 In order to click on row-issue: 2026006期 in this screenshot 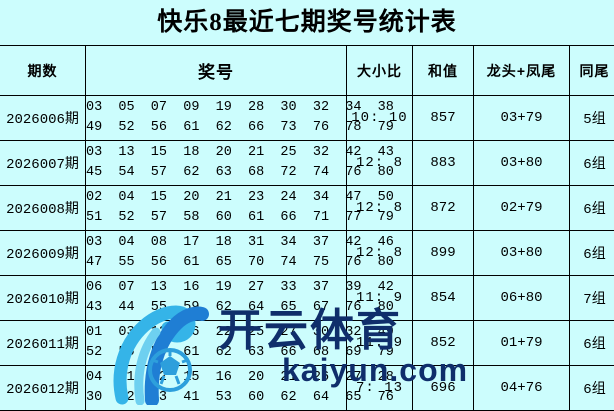, I will do `click(43, 118)`.